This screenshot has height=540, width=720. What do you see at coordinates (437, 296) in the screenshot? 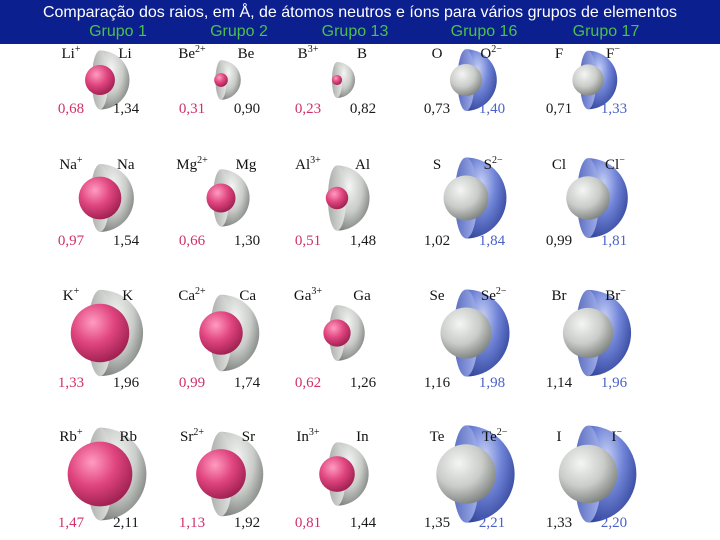
I see `grupo-16-row3-left-symbol: Se` at bounding box center [437, 296].